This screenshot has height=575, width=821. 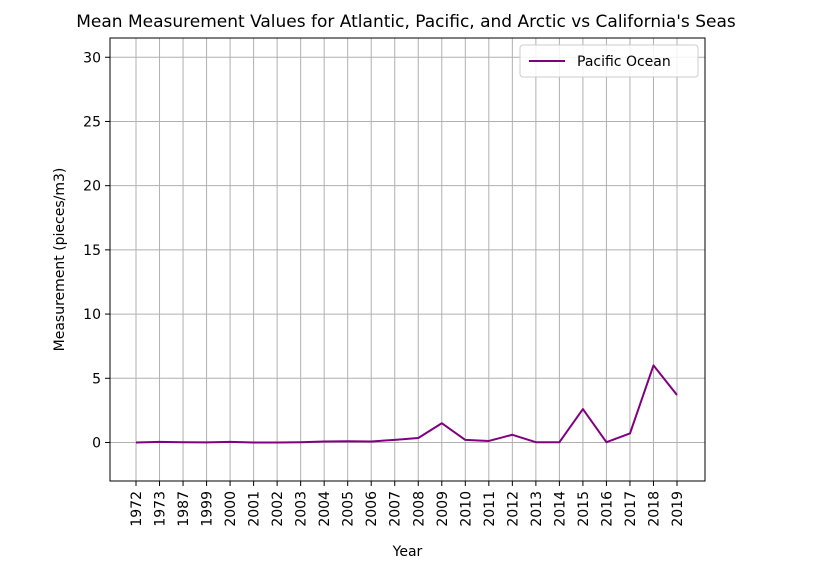 What do you see at coordinates (92, 122) in the screenshot?
I see `y-tick-label: 25` at bounding box center [92, 122].